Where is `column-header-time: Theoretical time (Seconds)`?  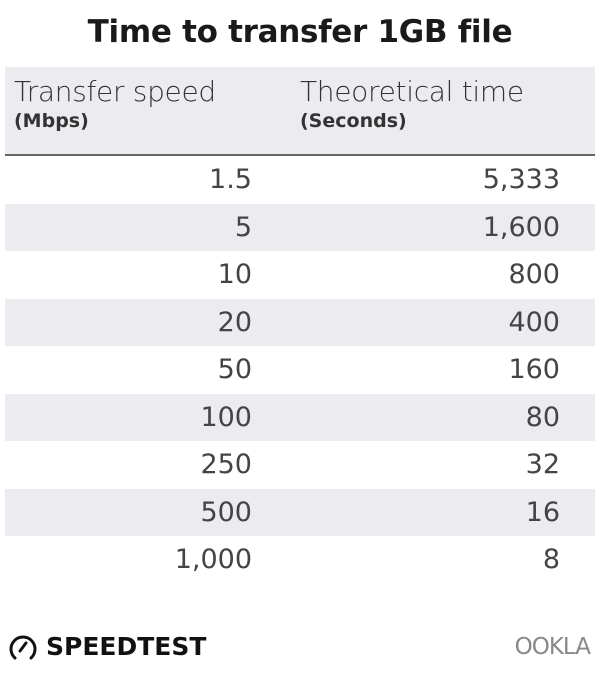 column-header-time: Theoretical time (Seconds) is located at coordinates (412, 103).